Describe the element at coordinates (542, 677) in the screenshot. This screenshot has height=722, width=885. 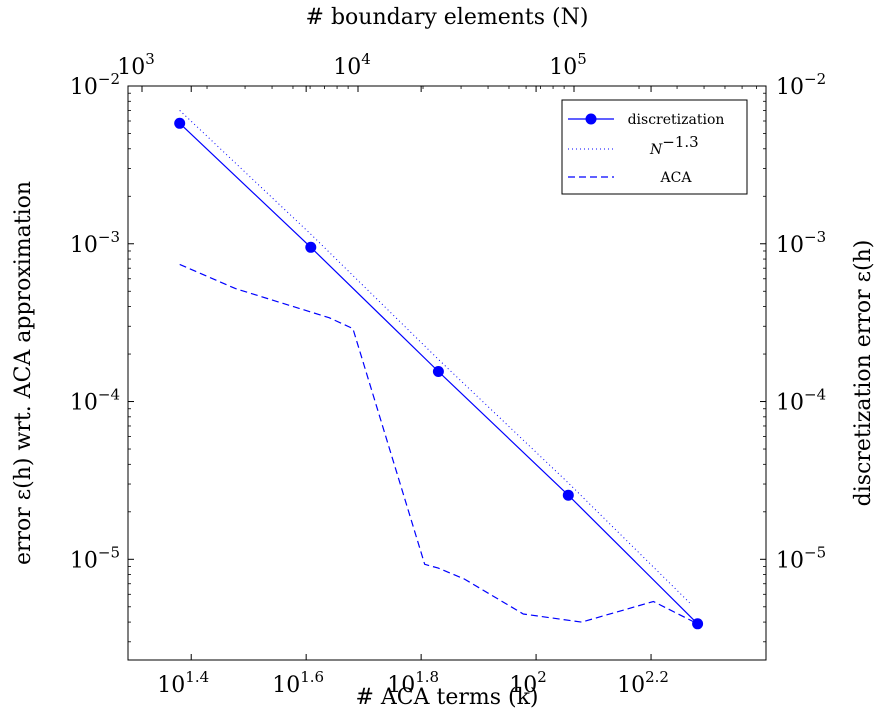
I see `x-tick-label-exp: 2` at that location.